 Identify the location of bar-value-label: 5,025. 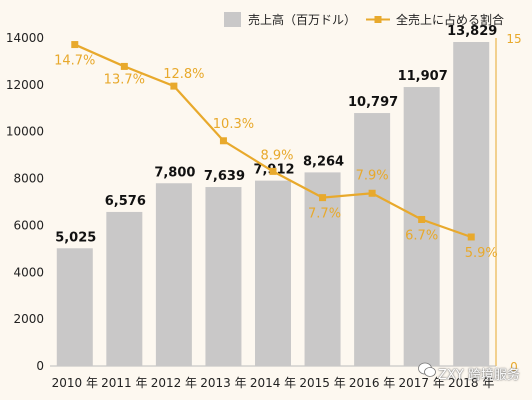
(75, 237).